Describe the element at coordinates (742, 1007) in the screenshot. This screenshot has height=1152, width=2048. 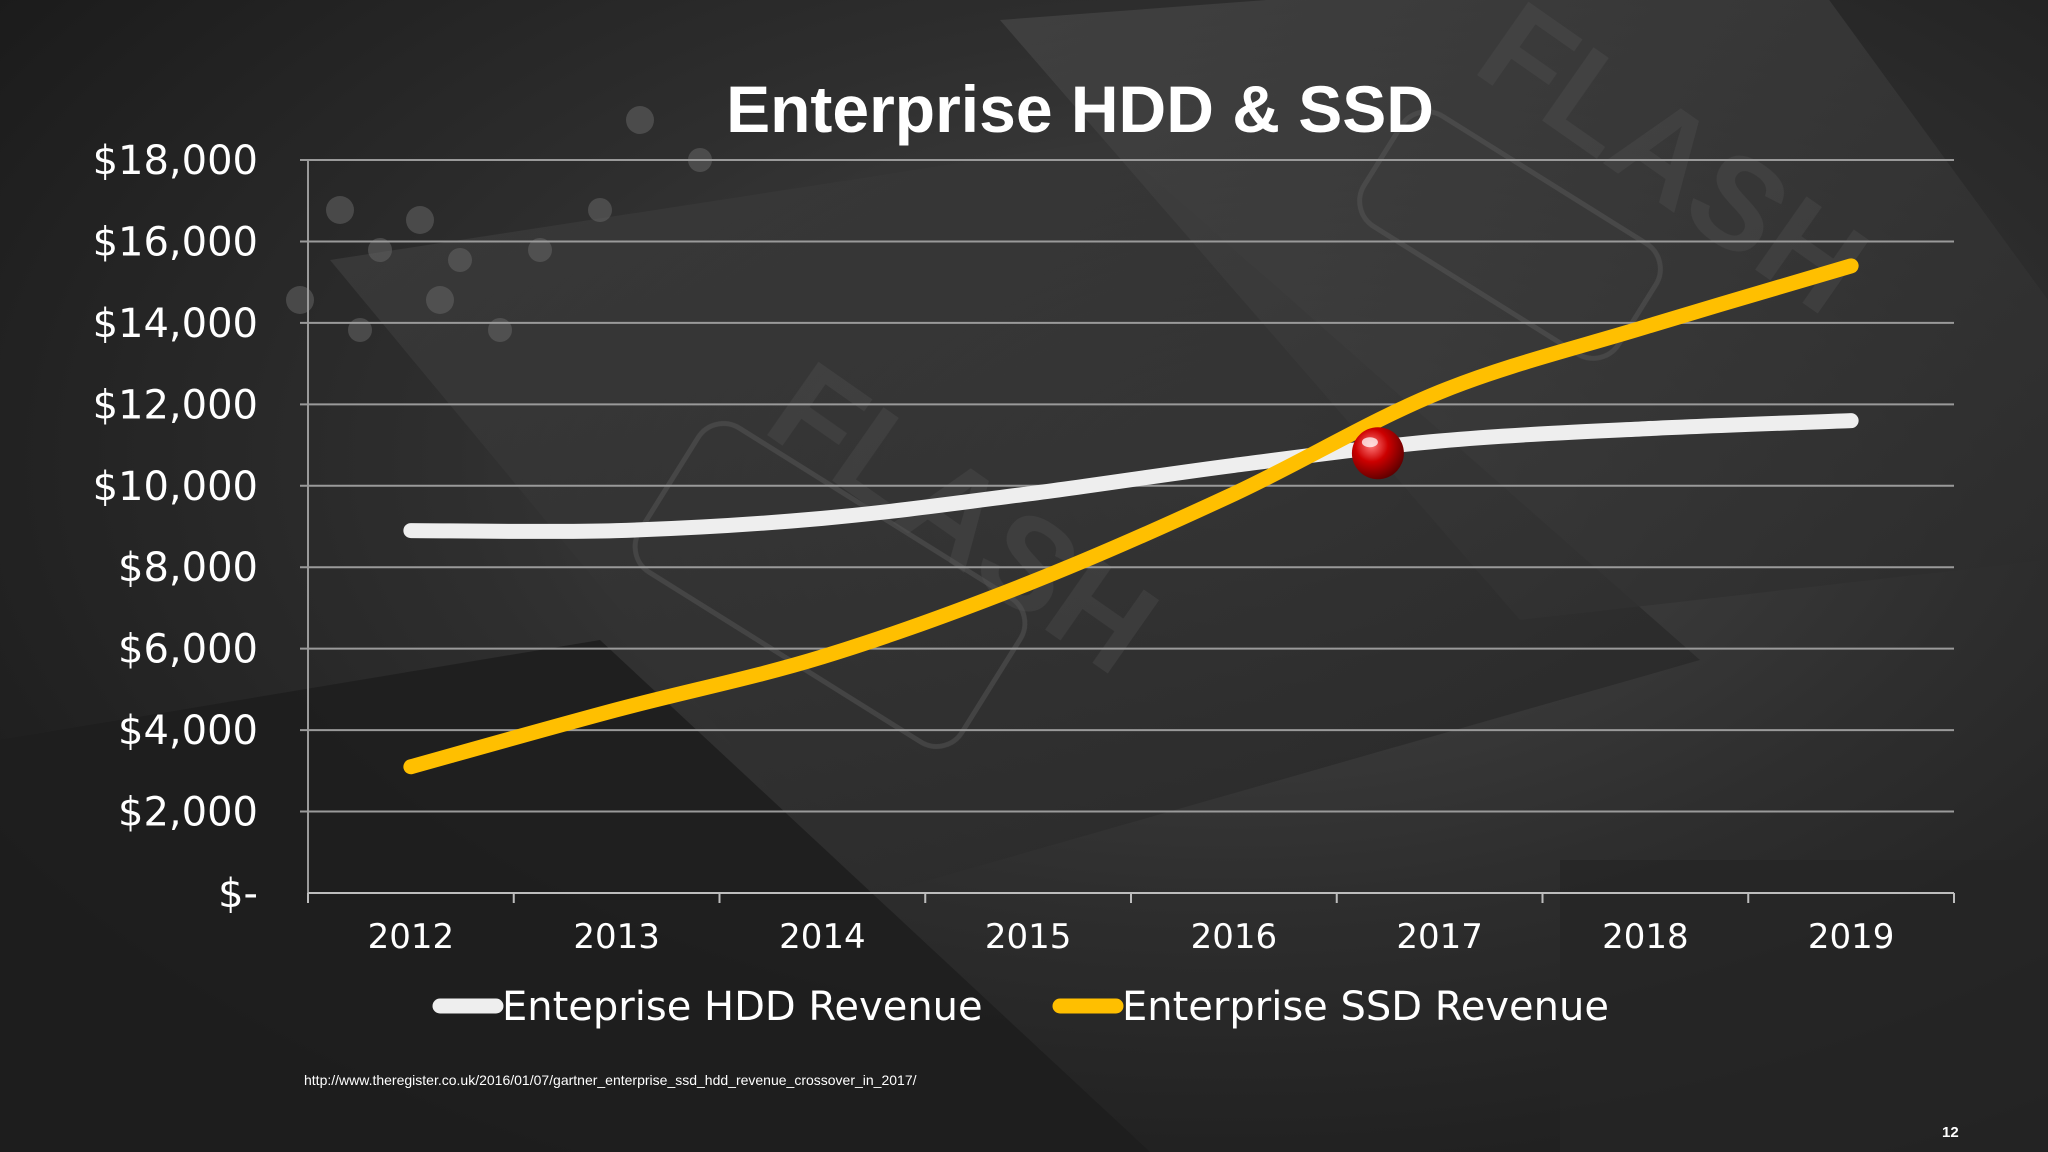
I see `legend-label: Enteprise HDD Revenue` at that location.